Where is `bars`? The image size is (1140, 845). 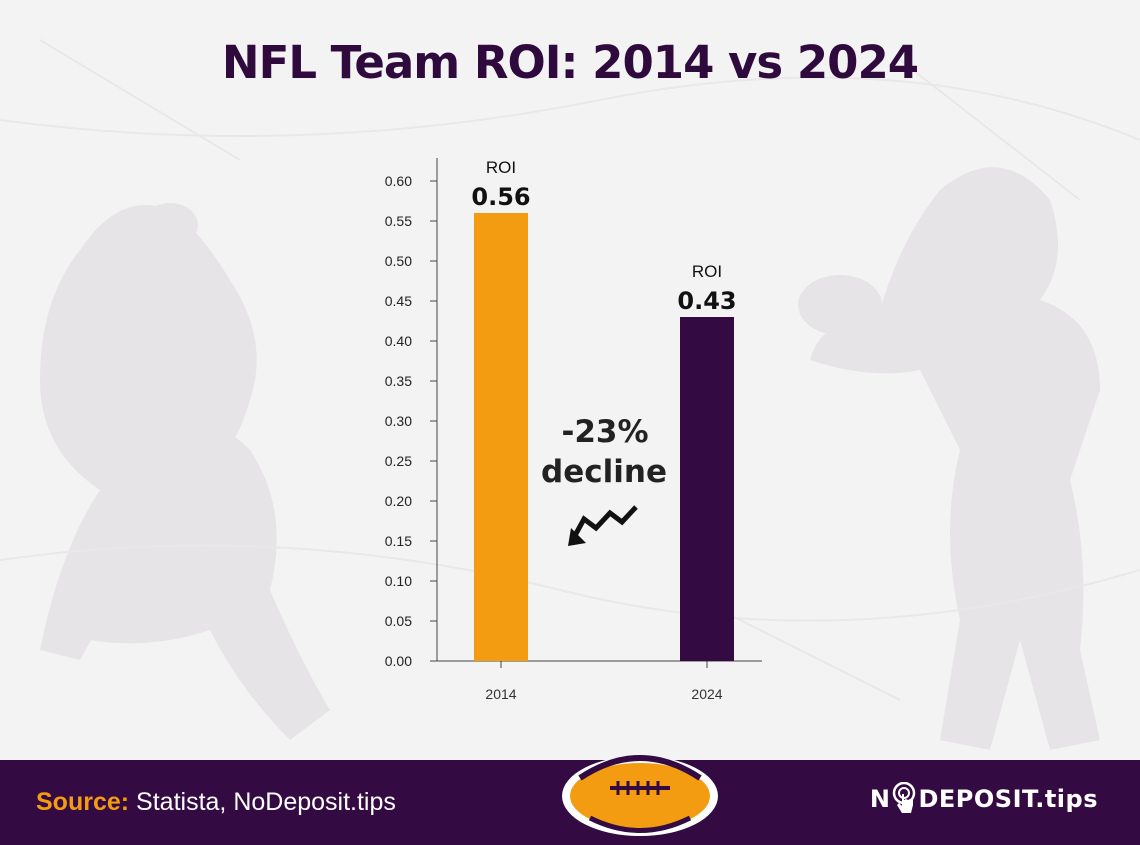 bars is located at coordinates (604, 437).